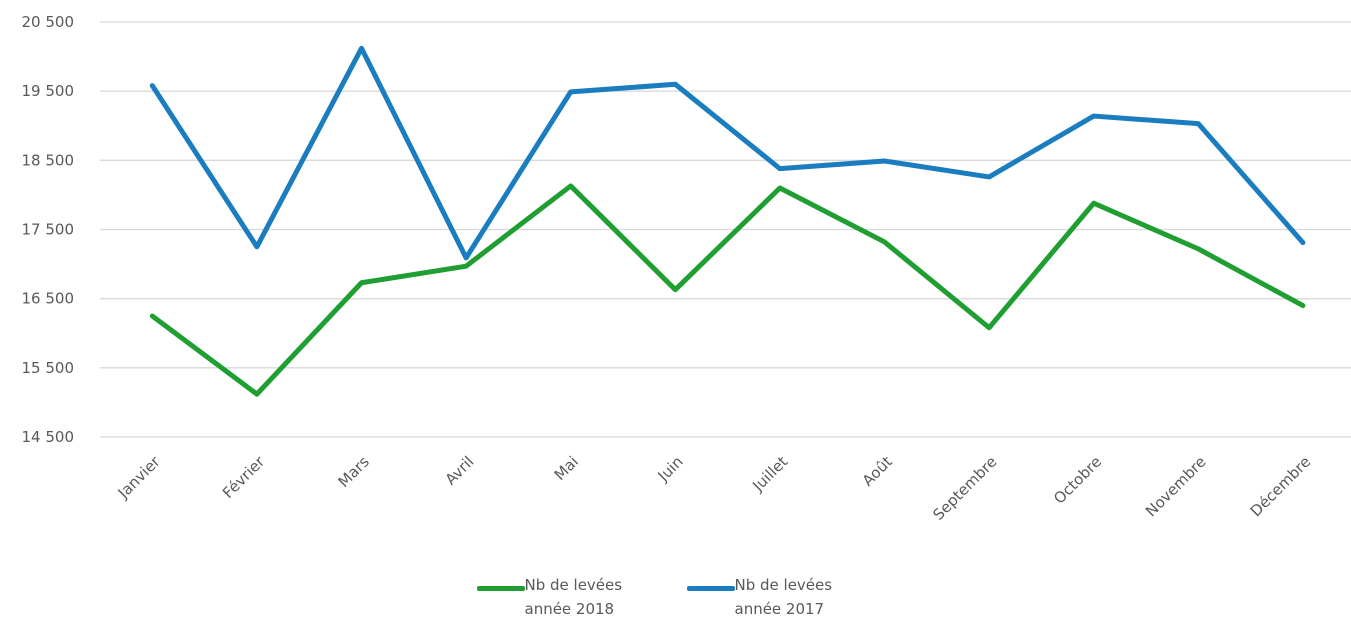 The height and width of the screenshot is (629, 1351). Describe the element at coordinates (783, 597) in the screenshot. I see `legend-label: Nb de levées année 2017` at that location.